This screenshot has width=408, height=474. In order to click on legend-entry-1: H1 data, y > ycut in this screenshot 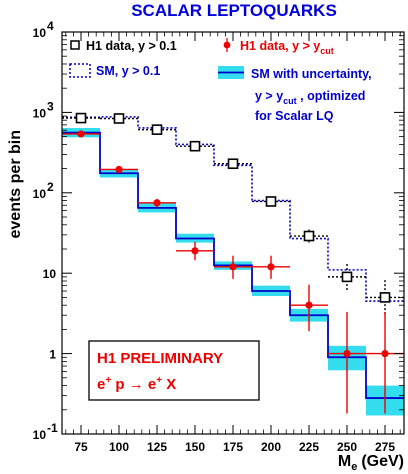, I will do `click(287, 47)`.